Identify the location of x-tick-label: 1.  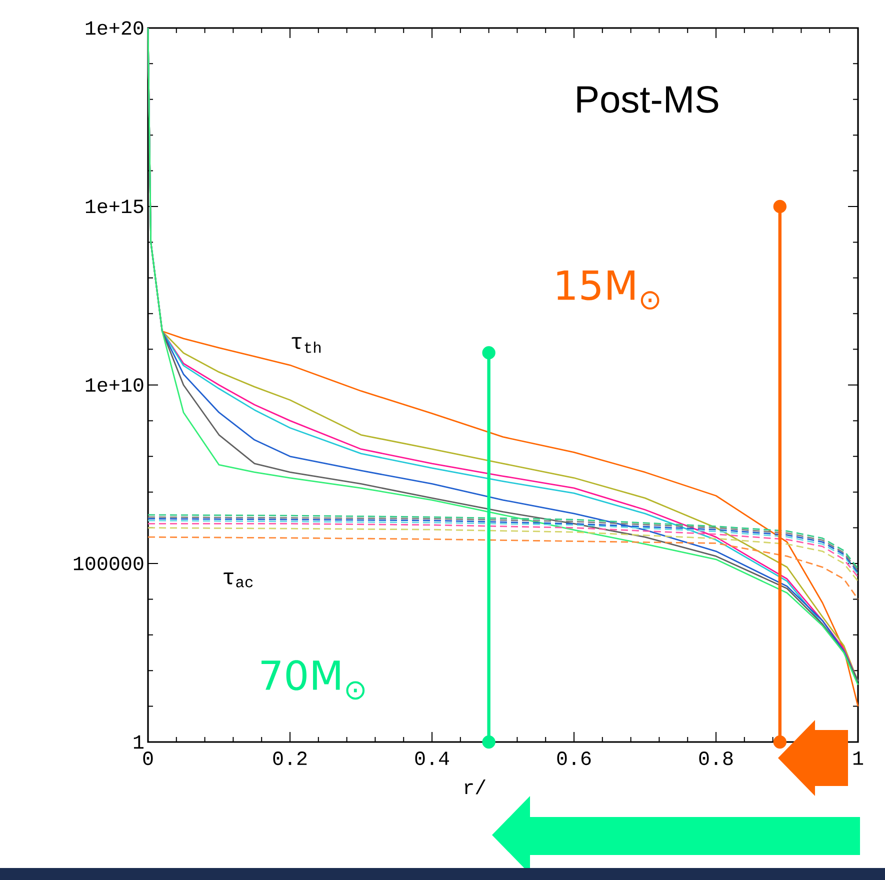
(858, 758).